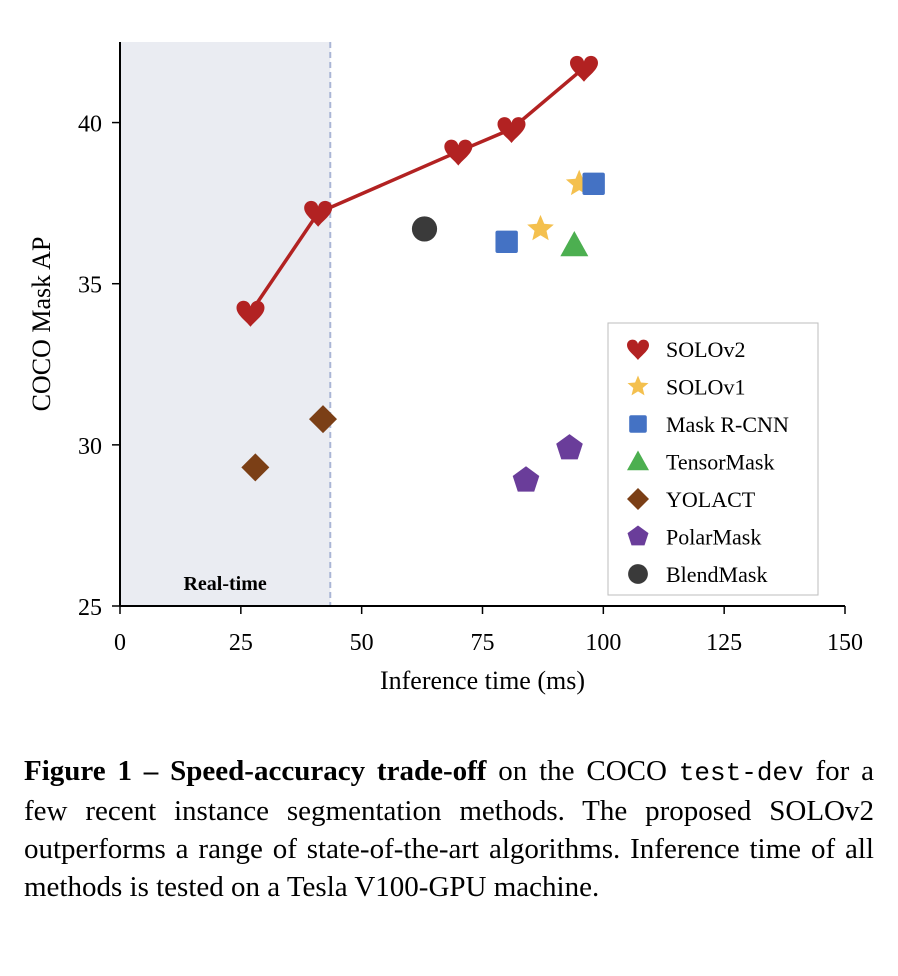 The image size is (898, 976). Describe the element at coordinates (727, 424) in the screenshot. I see `legend-label-mask-r-cnn: Mask R-CNN` at that location.